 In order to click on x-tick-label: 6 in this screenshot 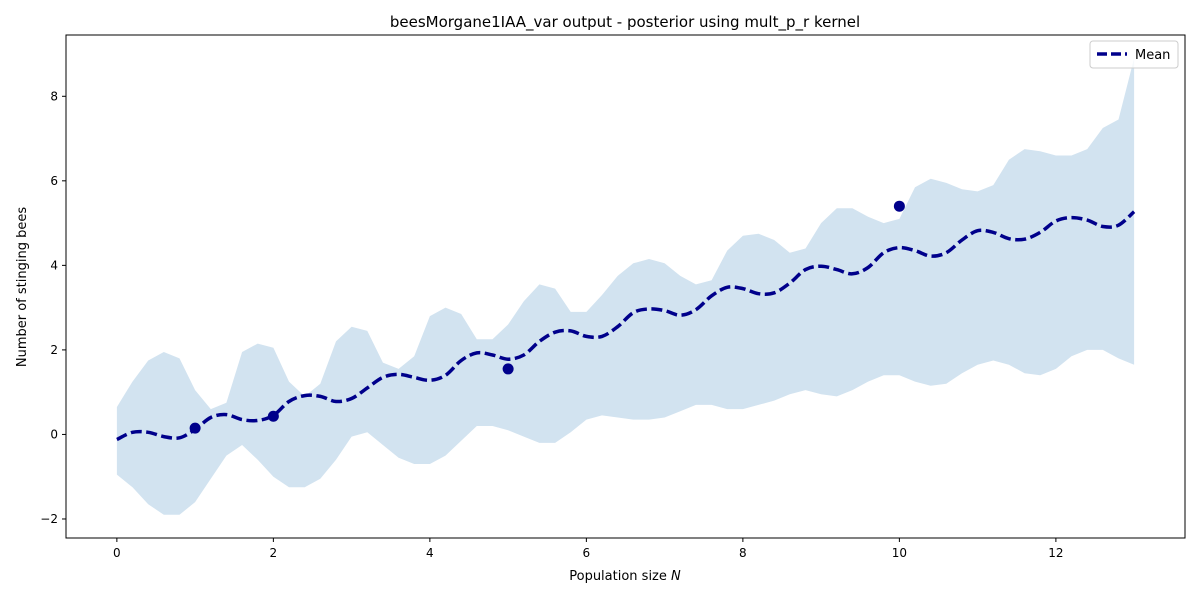, I will do `click(587, 553)`.